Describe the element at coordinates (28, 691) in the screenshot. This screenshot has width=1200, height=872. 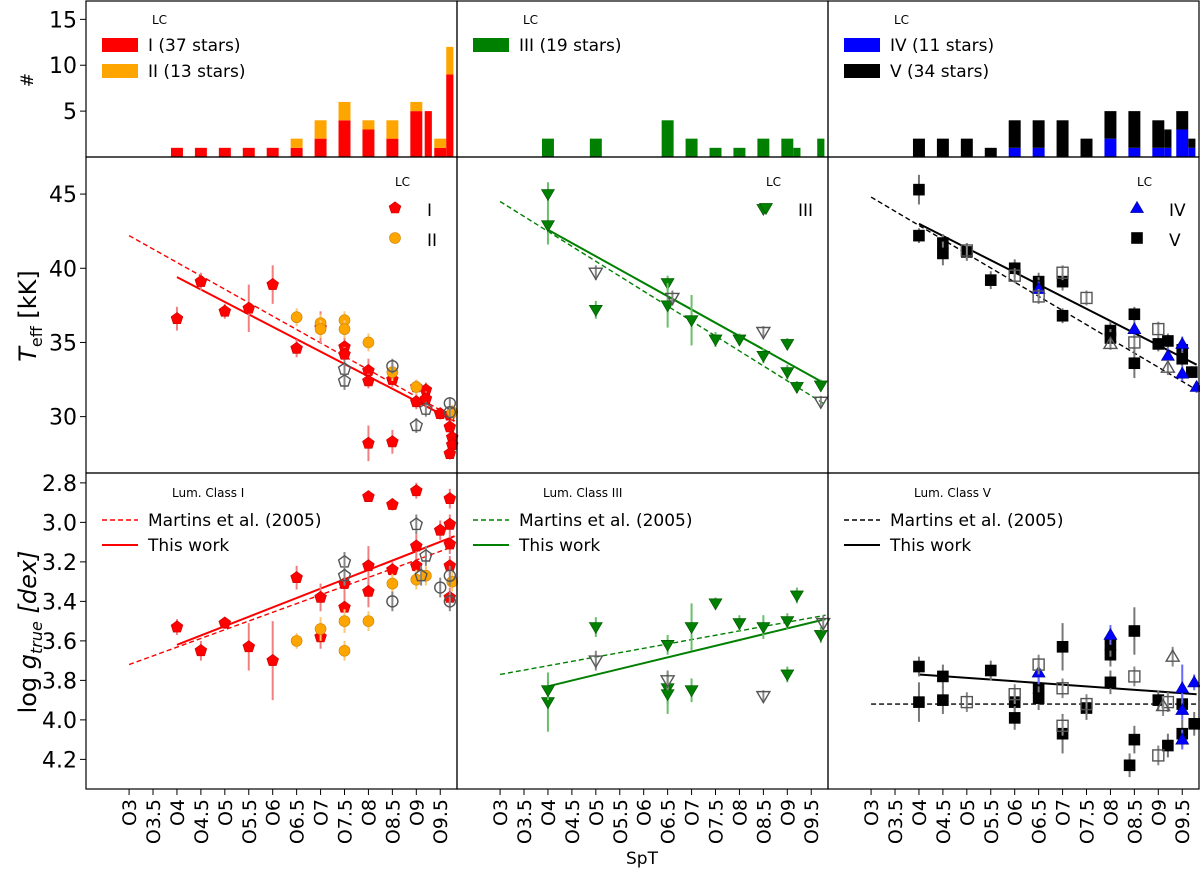
I see `logg-log: log` at that location.